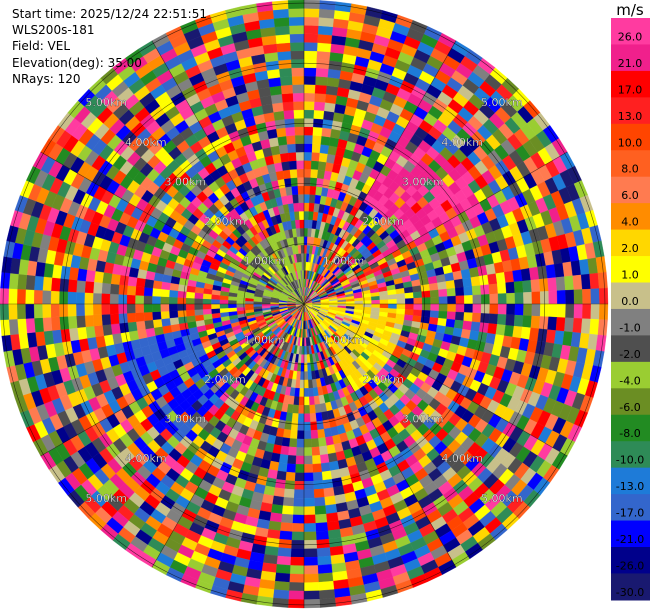 This screenshot has width=650, height=610. What do you see at coordinates (53, 30) in the screenshot?
I see `instrument-text: WLS200s-181` at bounding box center [53, 30].